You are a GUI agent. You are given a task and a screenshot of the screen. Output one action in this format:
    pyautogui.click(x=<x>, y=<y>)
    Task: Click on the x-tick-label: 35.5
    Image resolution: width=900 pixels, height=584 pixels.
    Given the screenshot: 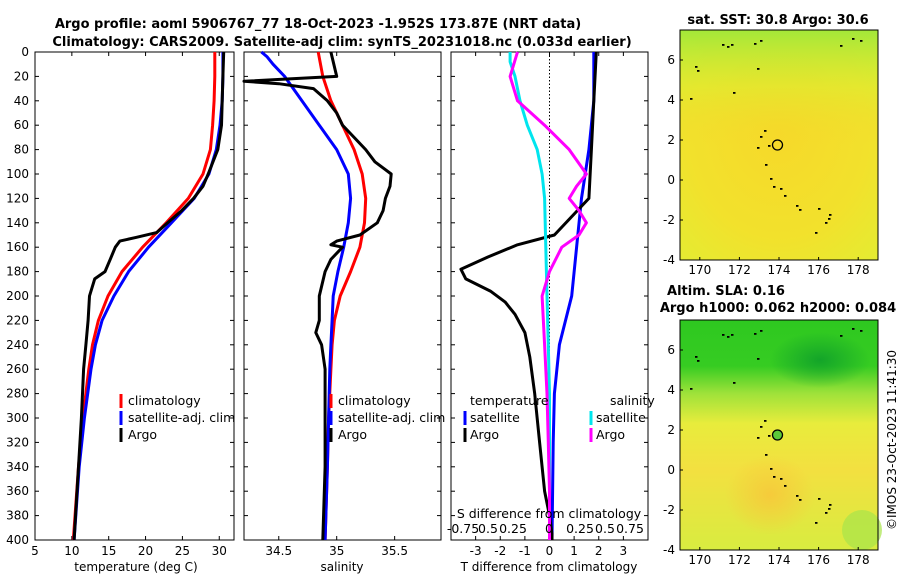 What is the action you would take?
    pyautogui.click(x=394, y=551)
    